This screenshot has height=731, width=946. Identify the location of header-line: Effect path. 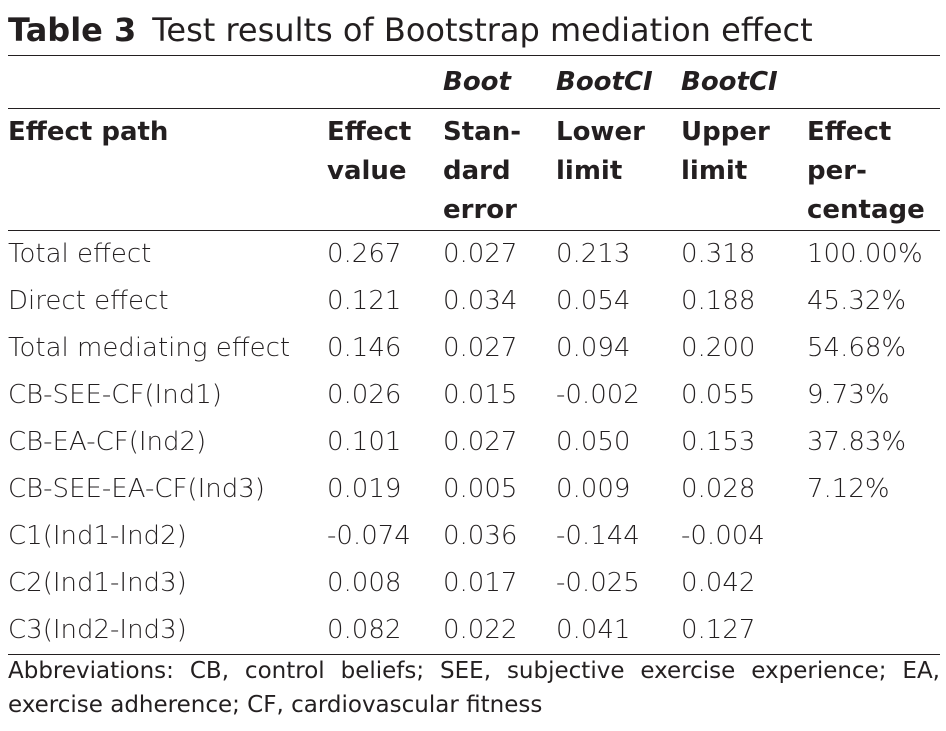
(88, 132).